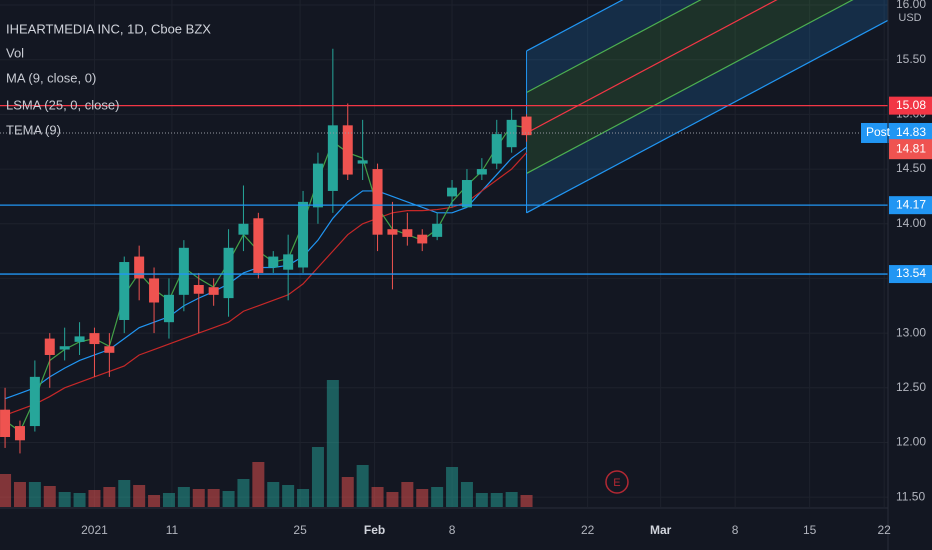 Image resolution: width=932 pixels, height=550 pixels. I want to click on post-label: Post, so click(878, 132).